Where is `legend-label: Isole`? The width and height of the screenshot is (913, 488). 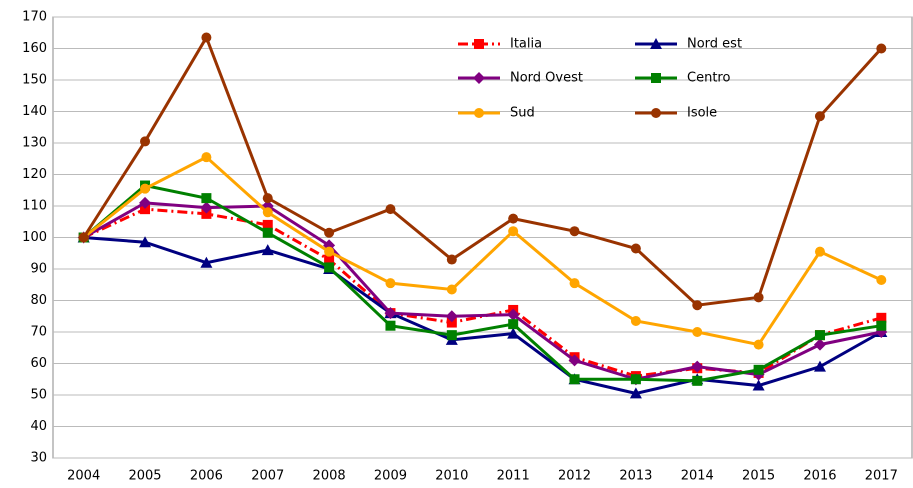
legend-label: Isole is located at coordinates (702, 113).